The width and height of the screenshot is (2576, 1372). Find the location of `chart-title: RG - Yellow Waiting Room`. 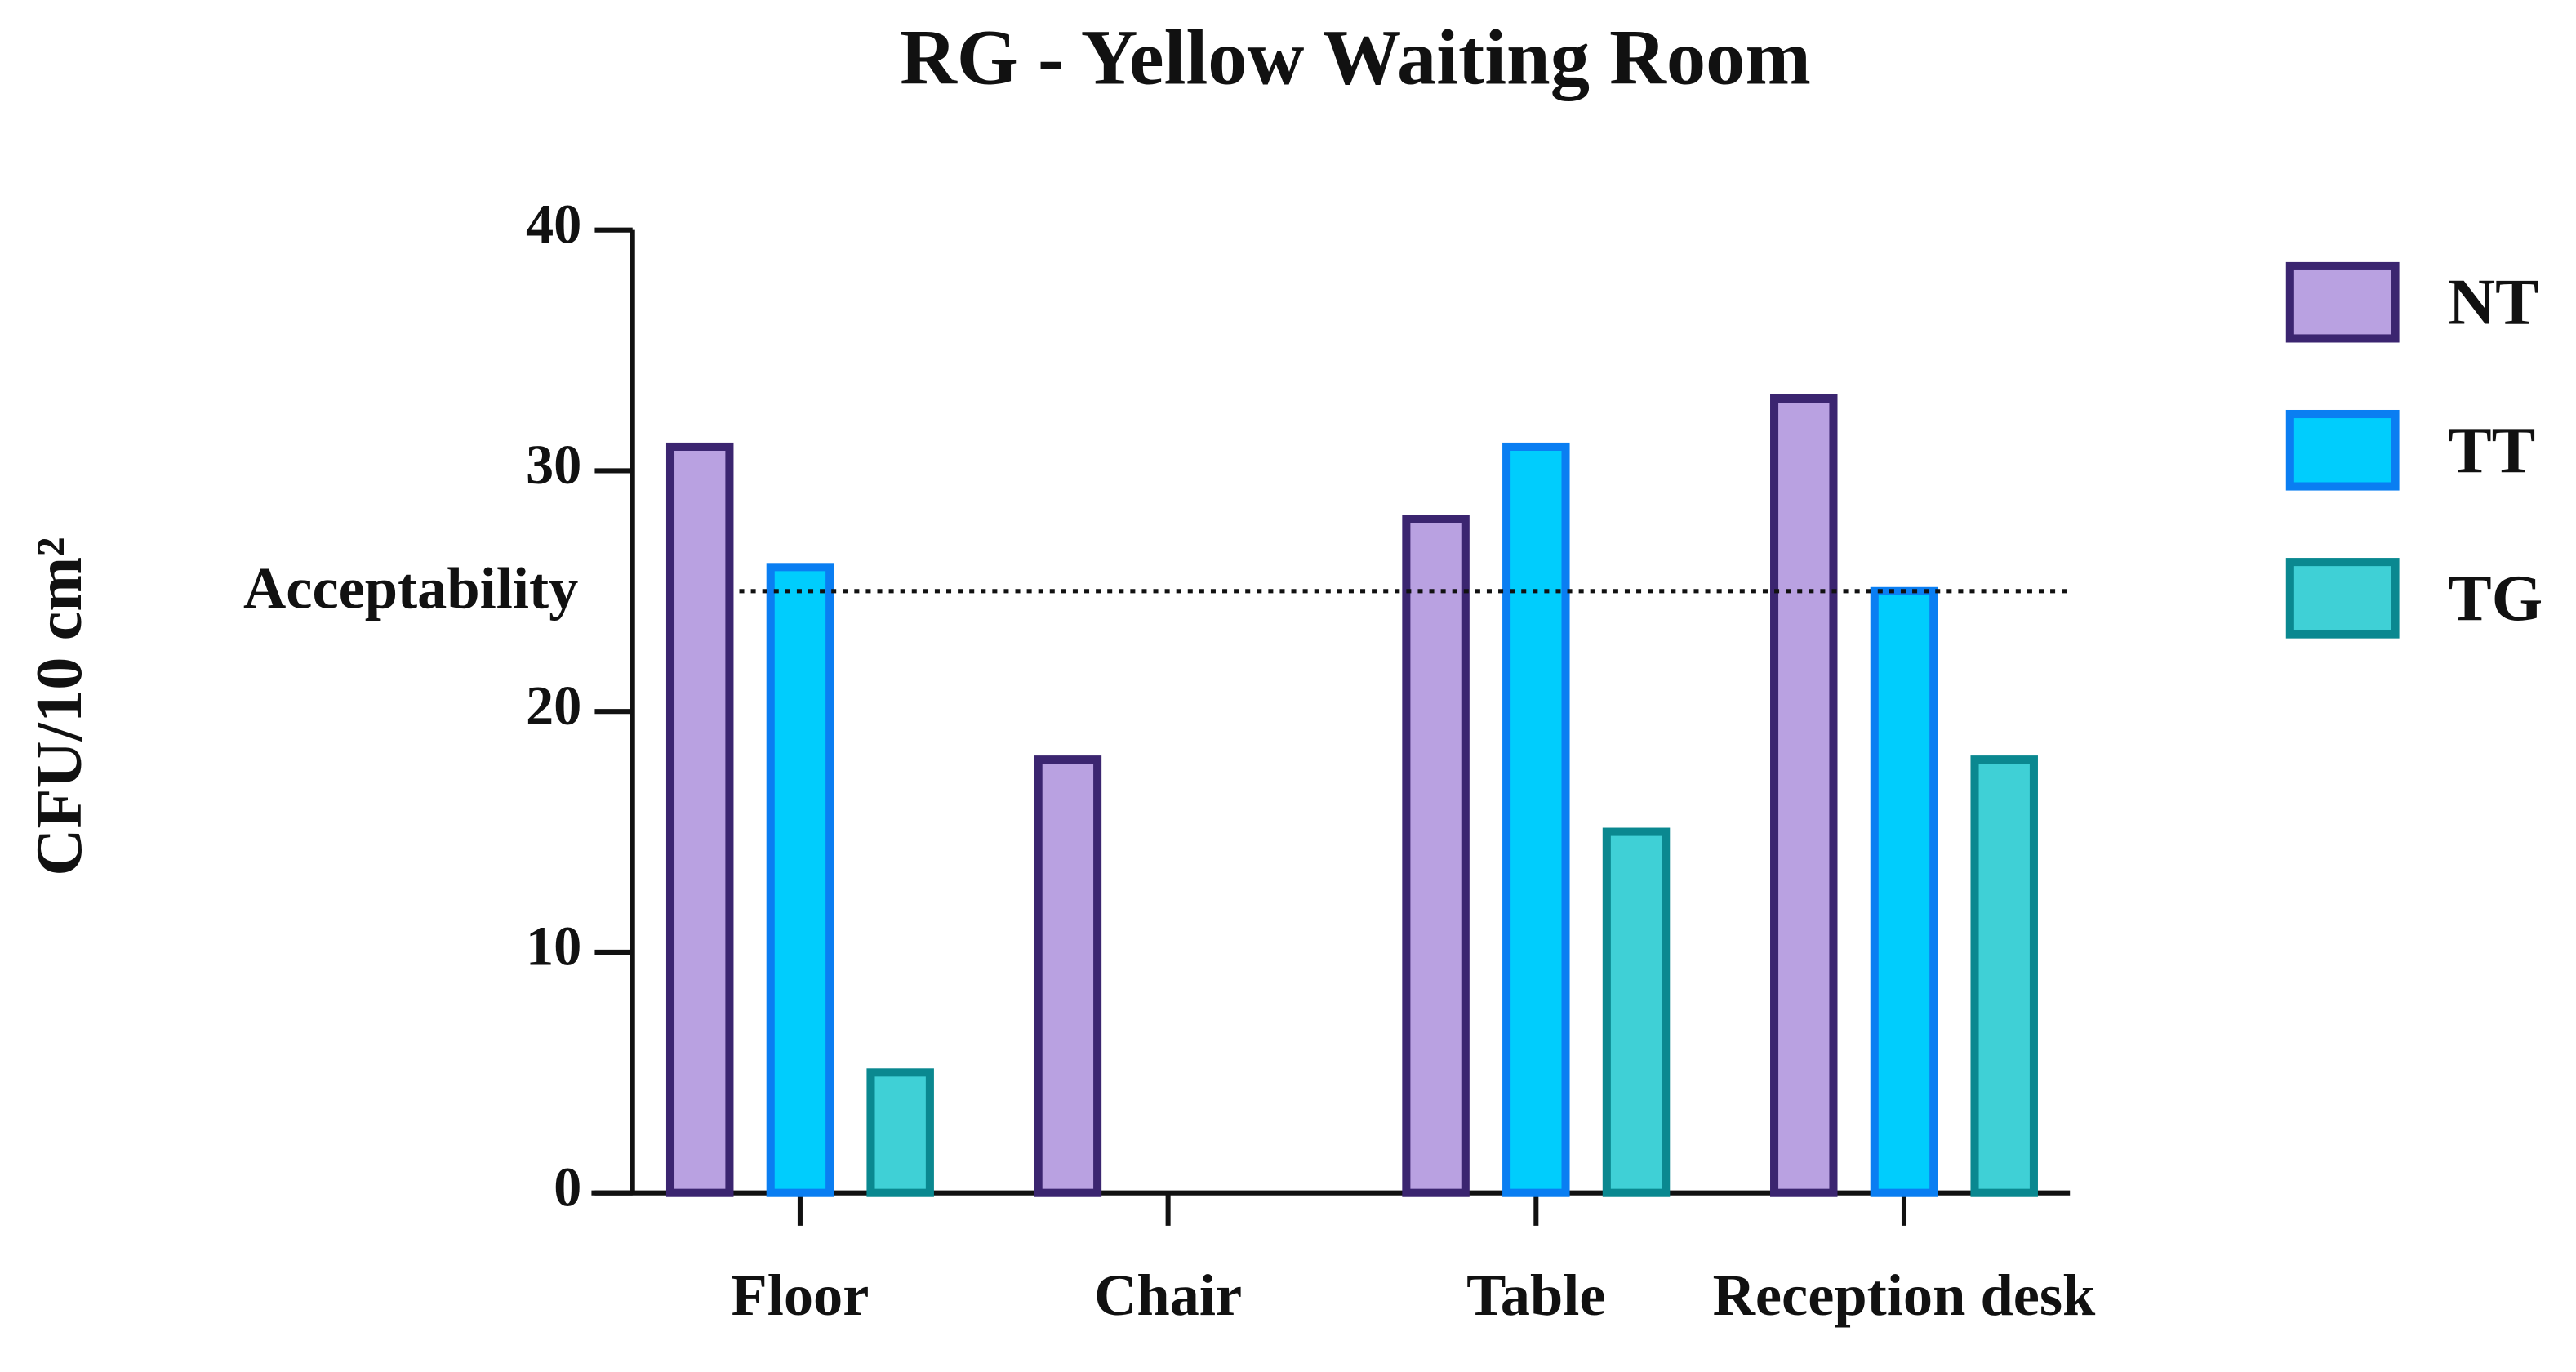

chart-title: RG - Yellow Waiting Room is located at coordinates (1355, 58).